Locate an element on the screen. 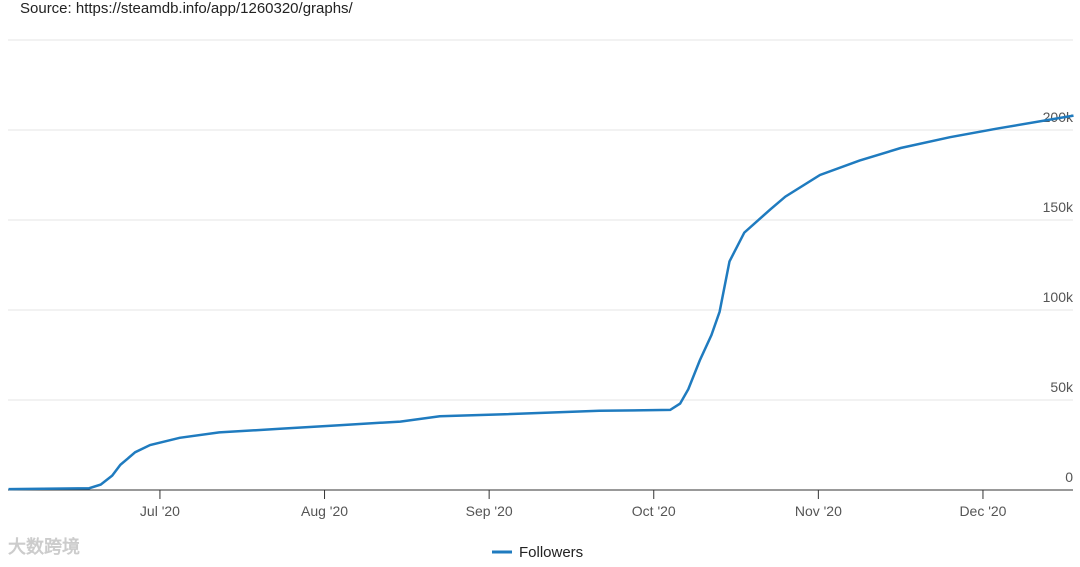  y-tick-label: 150k is located at coordinates (1058, 207).